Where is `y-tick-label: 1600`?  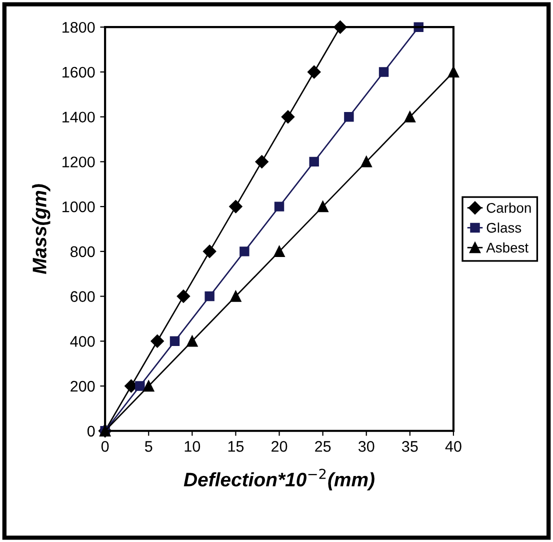 y-tick-label: 1600 is located at coordinates (78, 72).